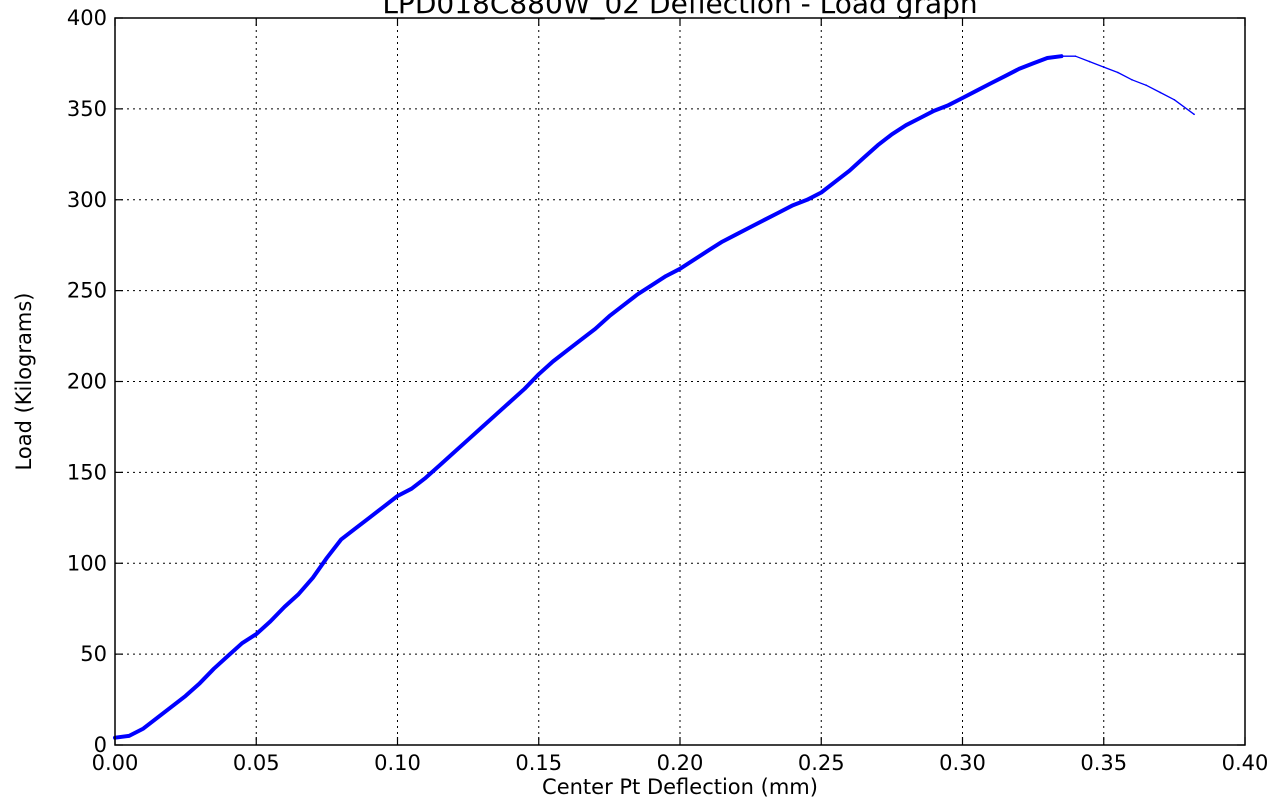 The height and width of the screenshot is (805, 1277). Describe the element at coordinates (87, 200) in the screenshot. I see `y-tick-label: 300` at that location.